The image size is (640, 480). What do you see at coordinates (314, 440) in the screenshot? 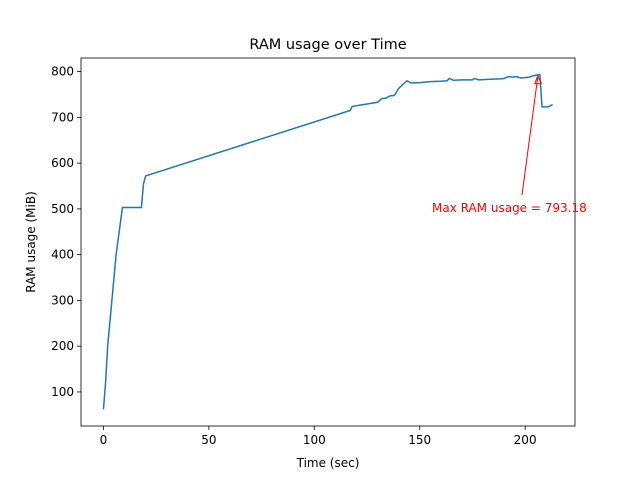
I see `x-tick-label: 100` at bounding box center [314, 440].